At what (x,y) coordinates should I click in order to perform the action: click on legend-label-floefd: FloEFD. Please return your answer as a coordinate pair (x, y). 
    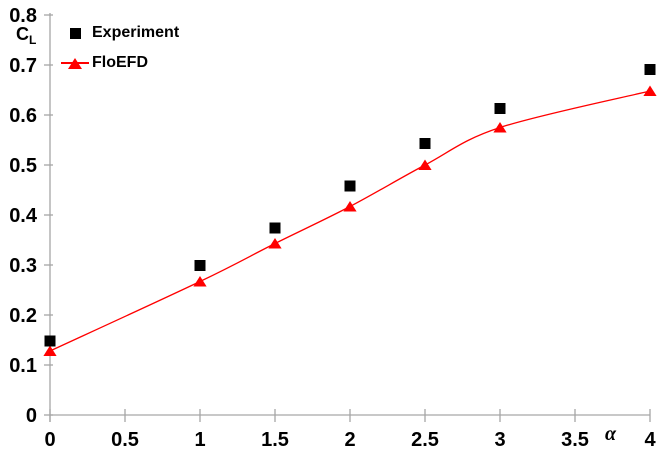
    Looking at the image, I should click on (120, 62).